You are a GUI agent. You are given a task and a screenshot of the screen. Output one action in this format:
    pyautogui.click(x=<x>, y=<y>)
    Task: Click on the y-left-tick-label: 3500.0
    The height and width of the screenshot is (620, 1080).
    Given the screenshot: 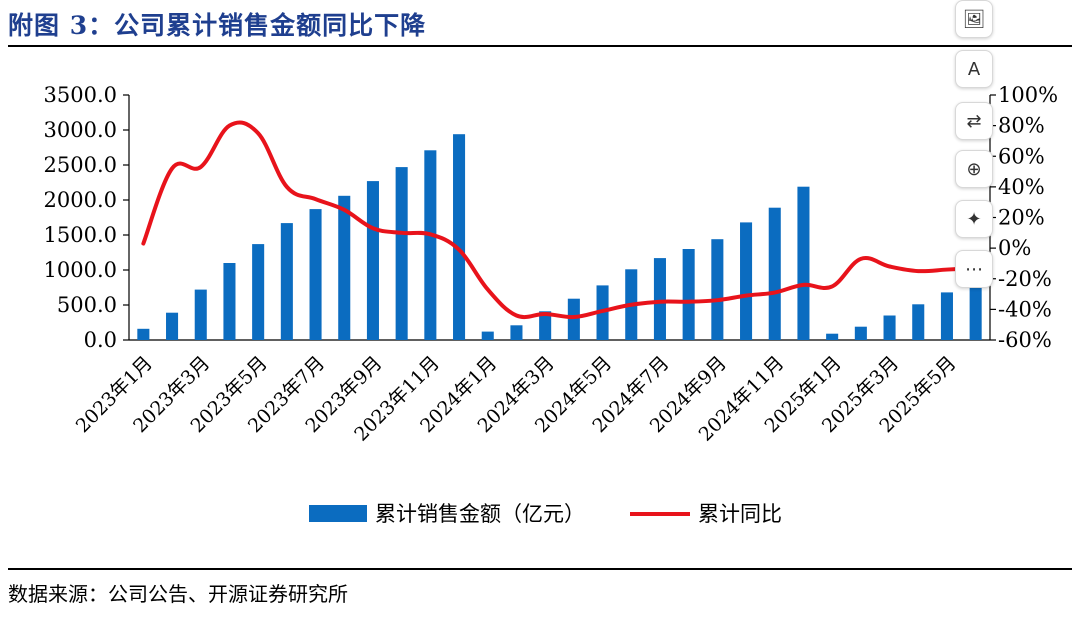 What is the action you would take?
    pyautogui.click(x=80, y=95)
    